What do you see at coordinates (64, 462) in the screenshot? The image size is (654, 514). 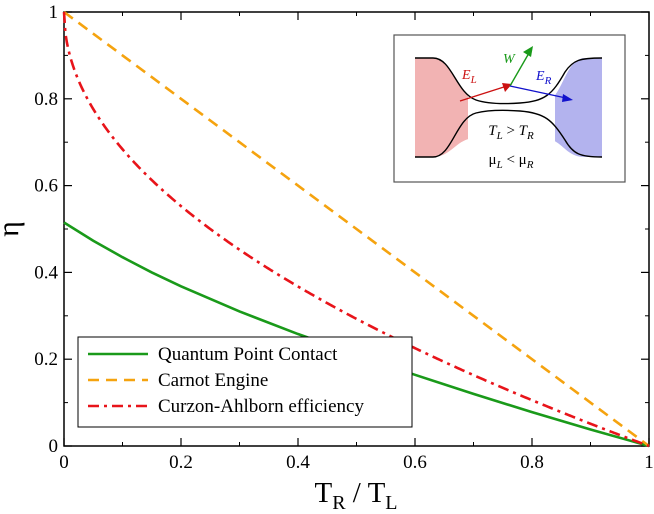 I see `x-tick-label: 0` at bounding box center [64, 462].